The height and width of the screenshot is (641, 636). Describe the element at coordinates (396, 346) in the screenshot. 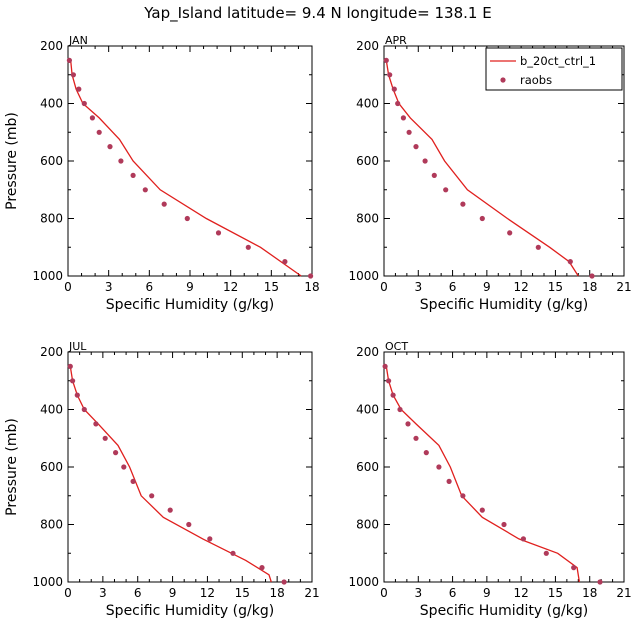

I see `panel-label: OCT` at that location.